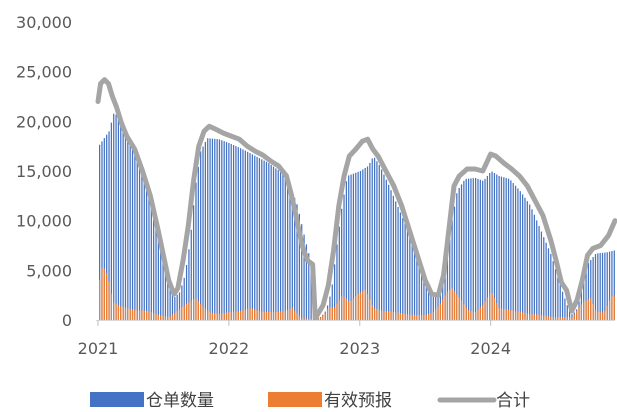  I want to click on legend-swatch, so click(117, 399).